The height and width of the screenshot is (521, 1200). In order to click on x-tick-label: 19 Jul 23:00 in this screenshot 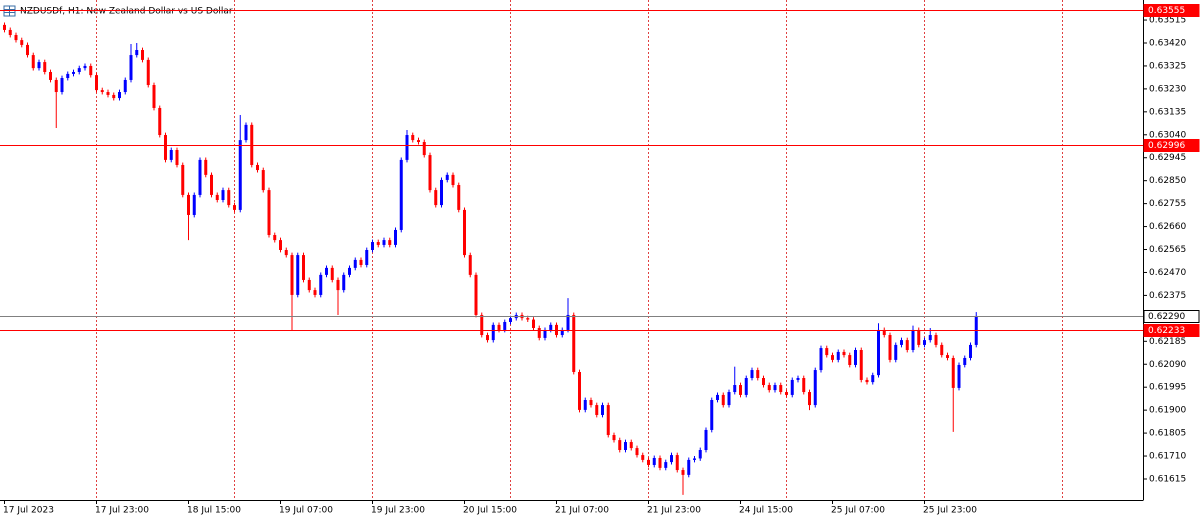, I will do `click(398, 511)`.